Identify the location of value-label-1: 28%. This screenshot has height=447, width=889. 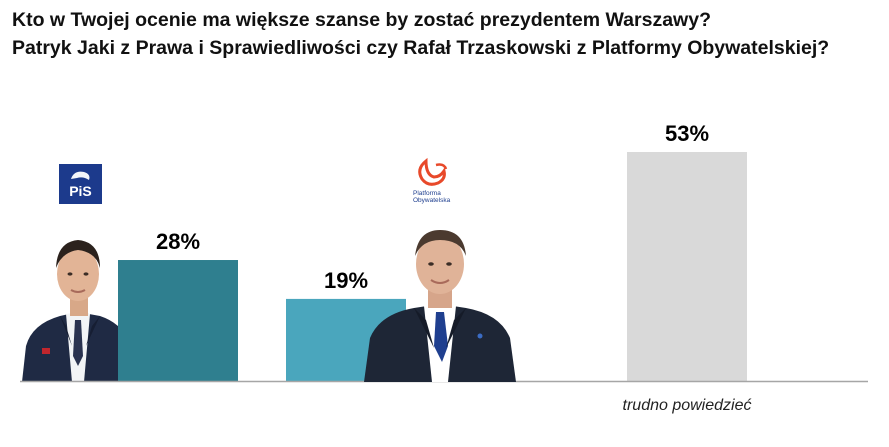
(178, 241).